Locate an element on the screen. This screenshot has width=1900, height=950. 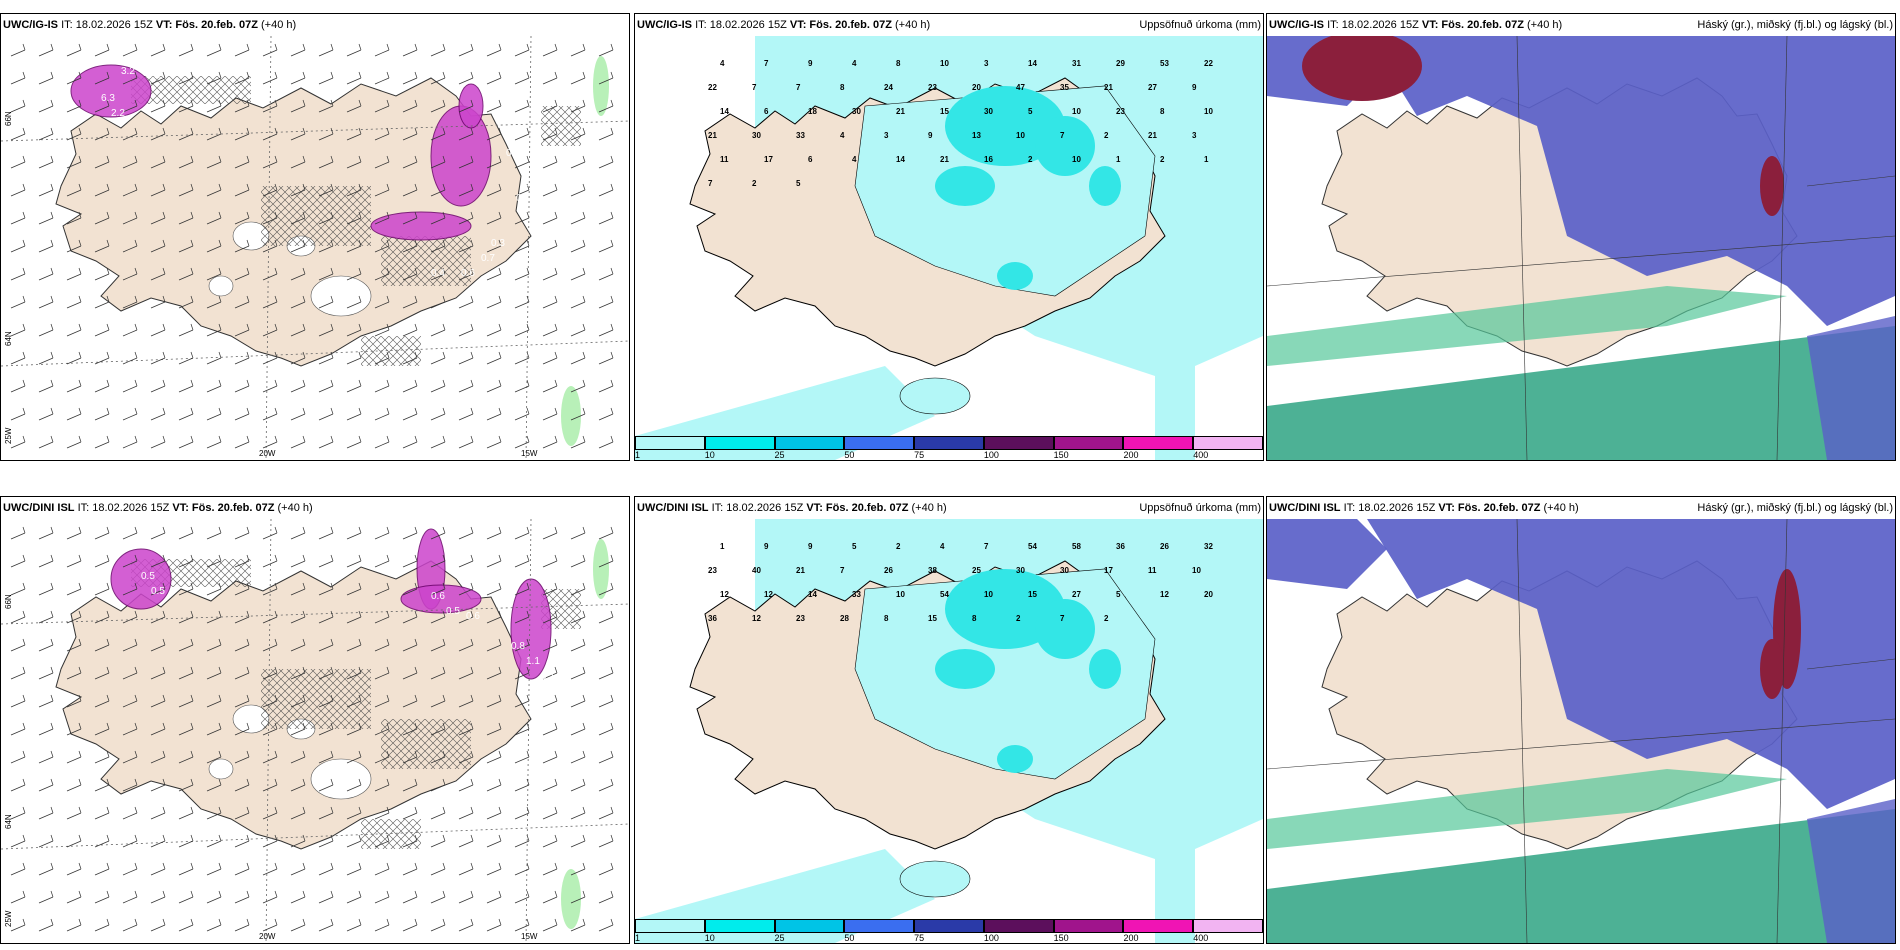
colorbar-tick-label: 50 is located at coordinates (849, 938).